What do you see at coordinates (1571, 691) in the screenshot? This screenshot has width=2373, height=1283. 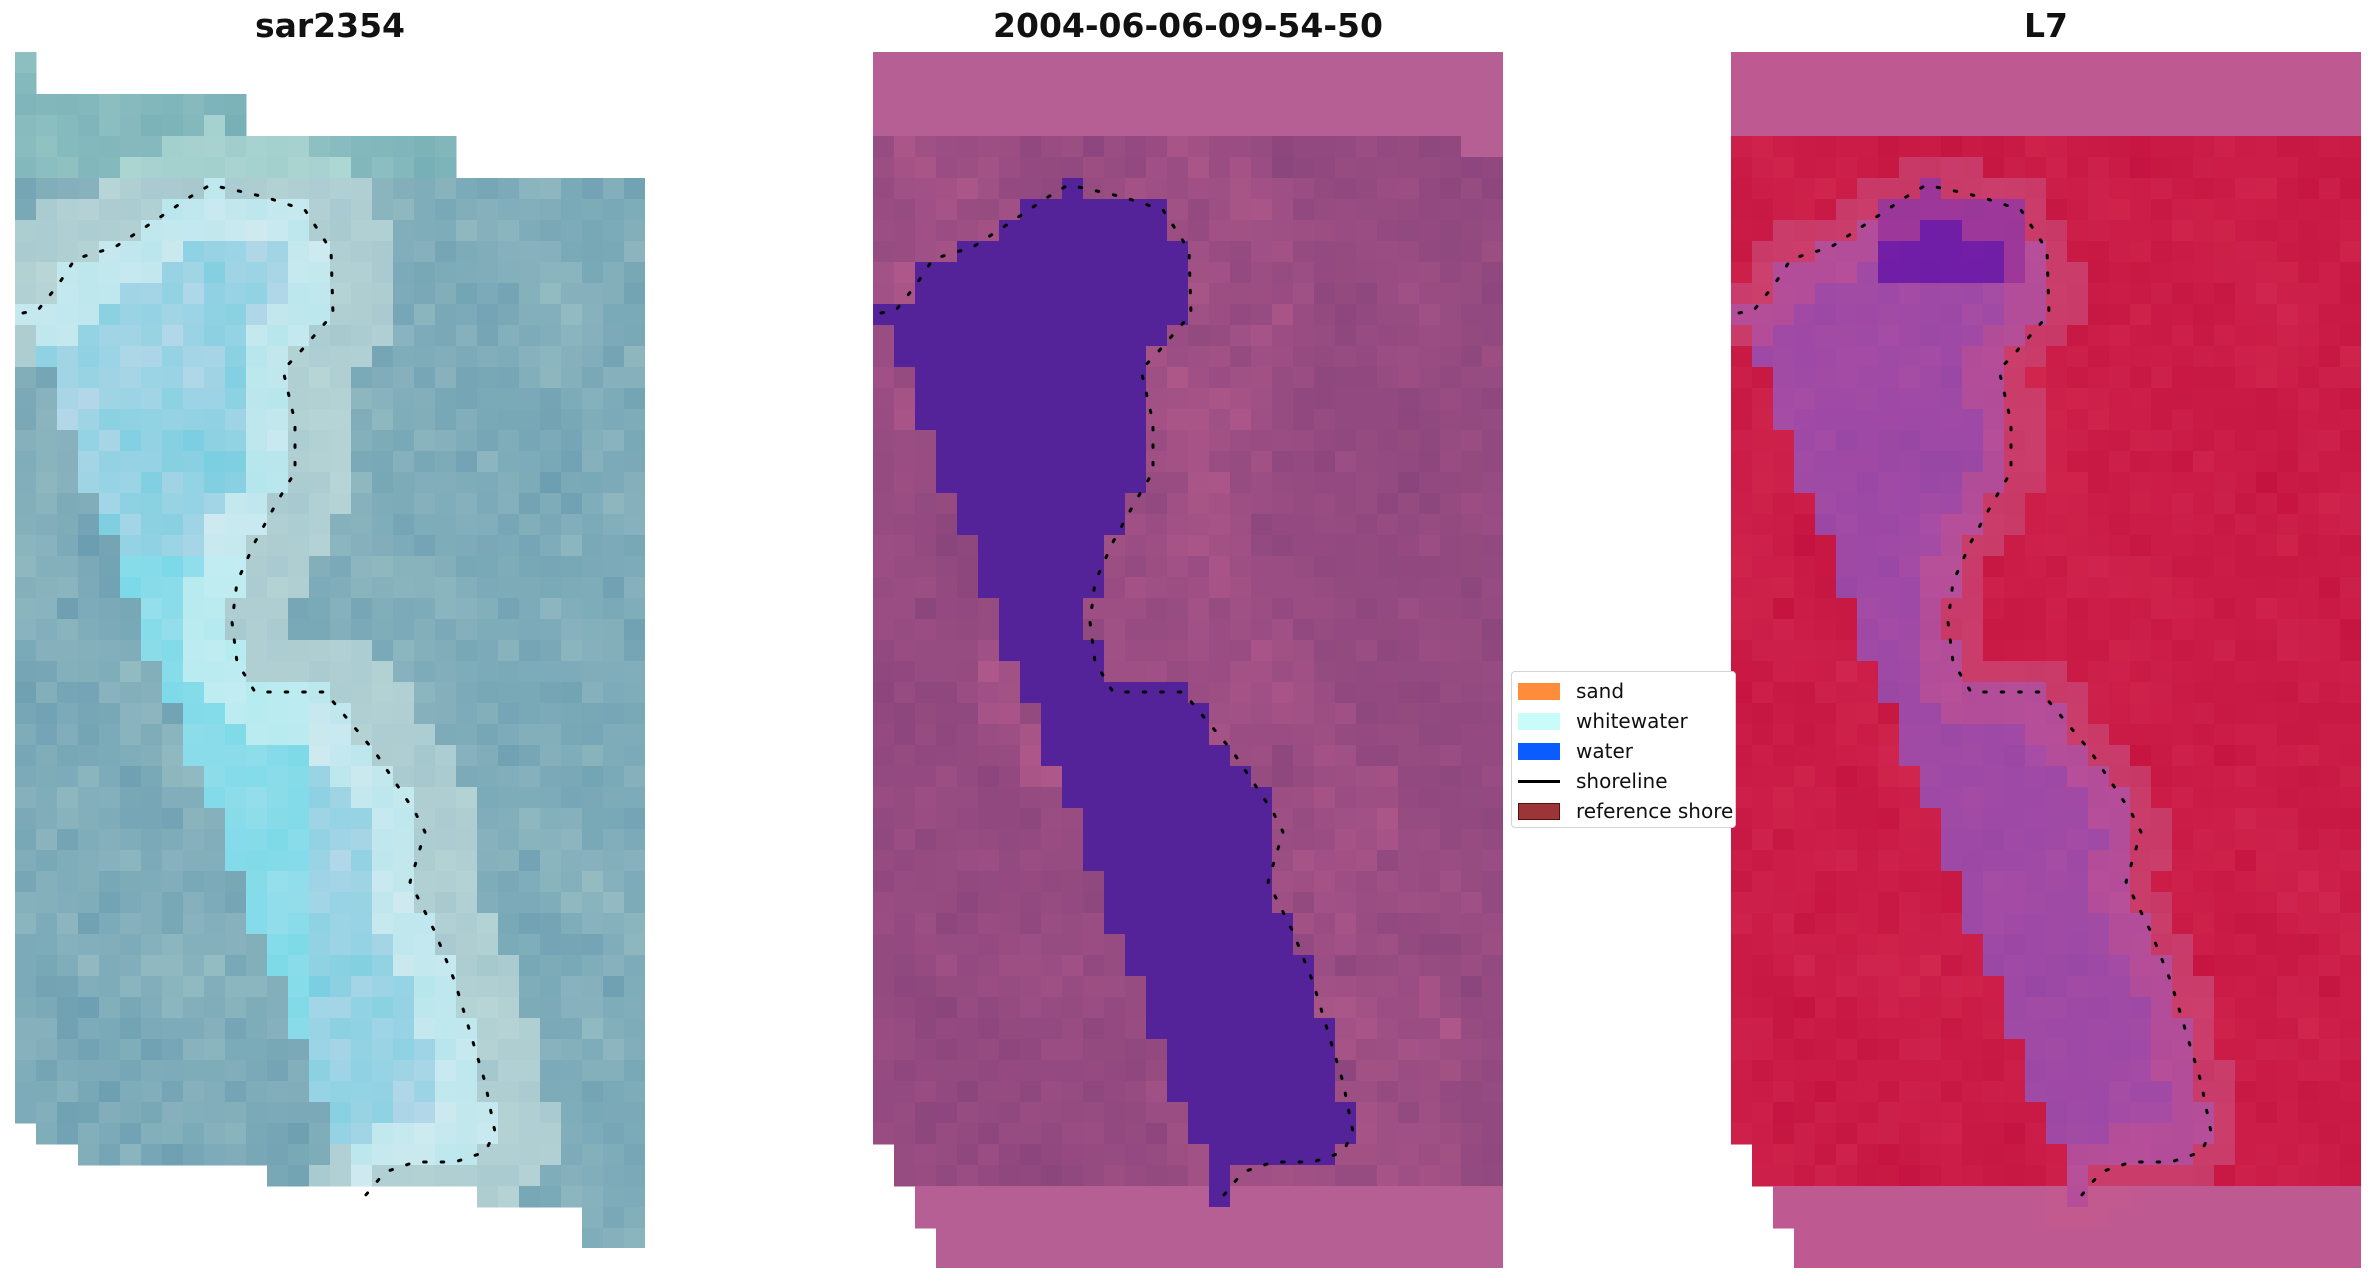 I see `legend-item-sand: sand` at bounding box center [1571, 691].